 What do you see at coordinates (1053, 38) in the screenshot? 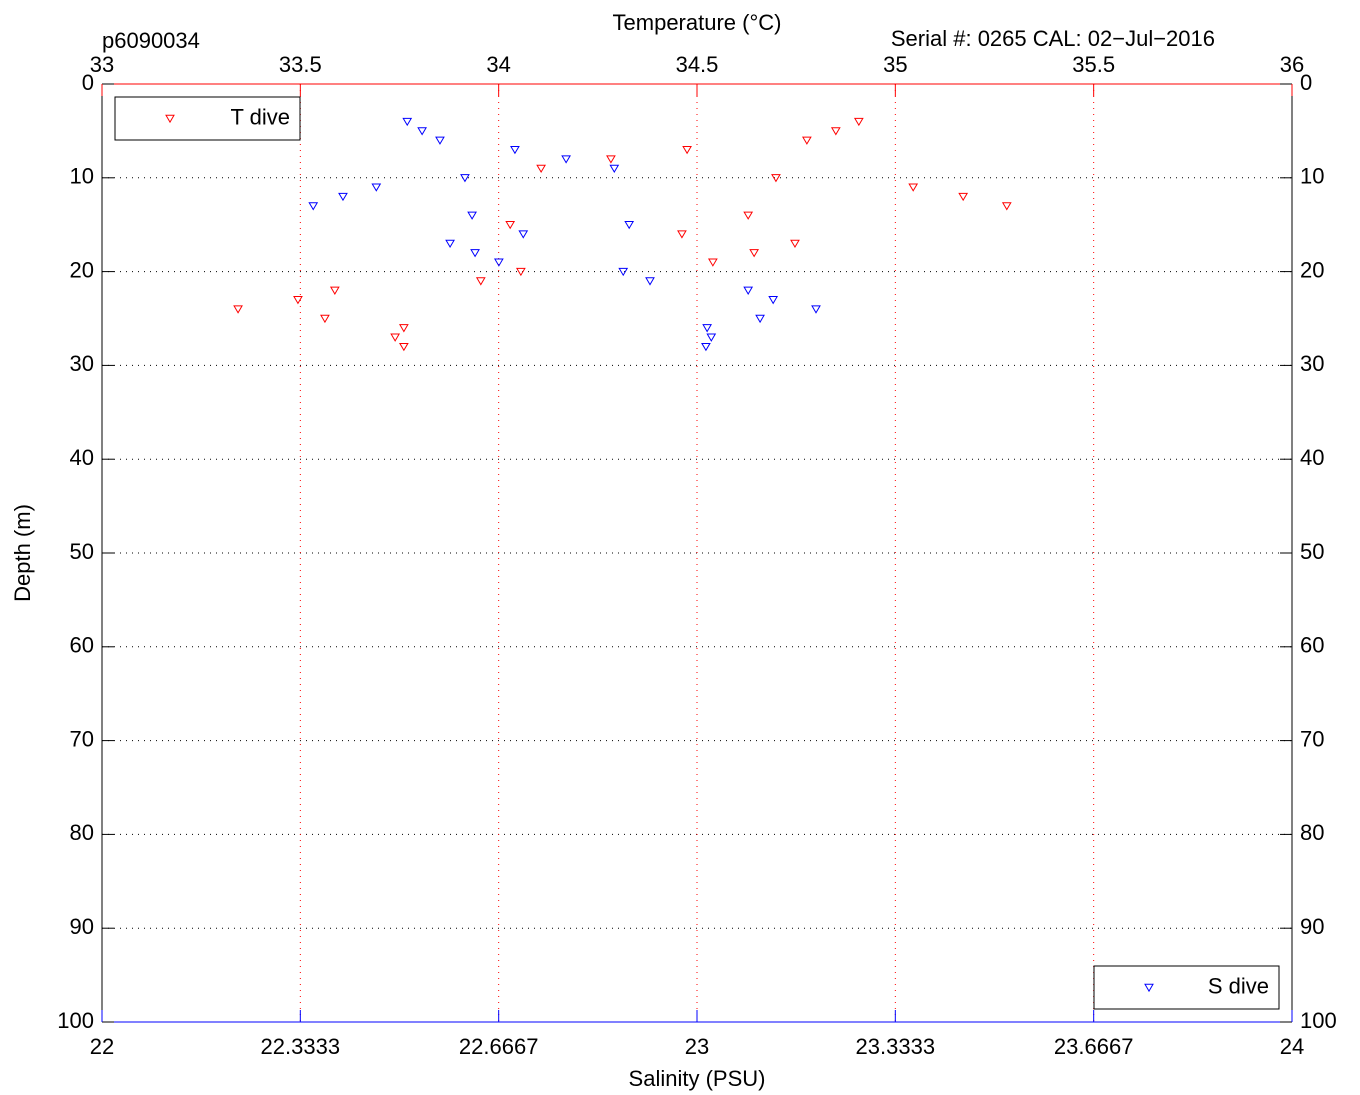
I see `chart-subtitle: Serial #: 0265 CAL: 02−Jul−2016` at bounding box center [1053, 38].